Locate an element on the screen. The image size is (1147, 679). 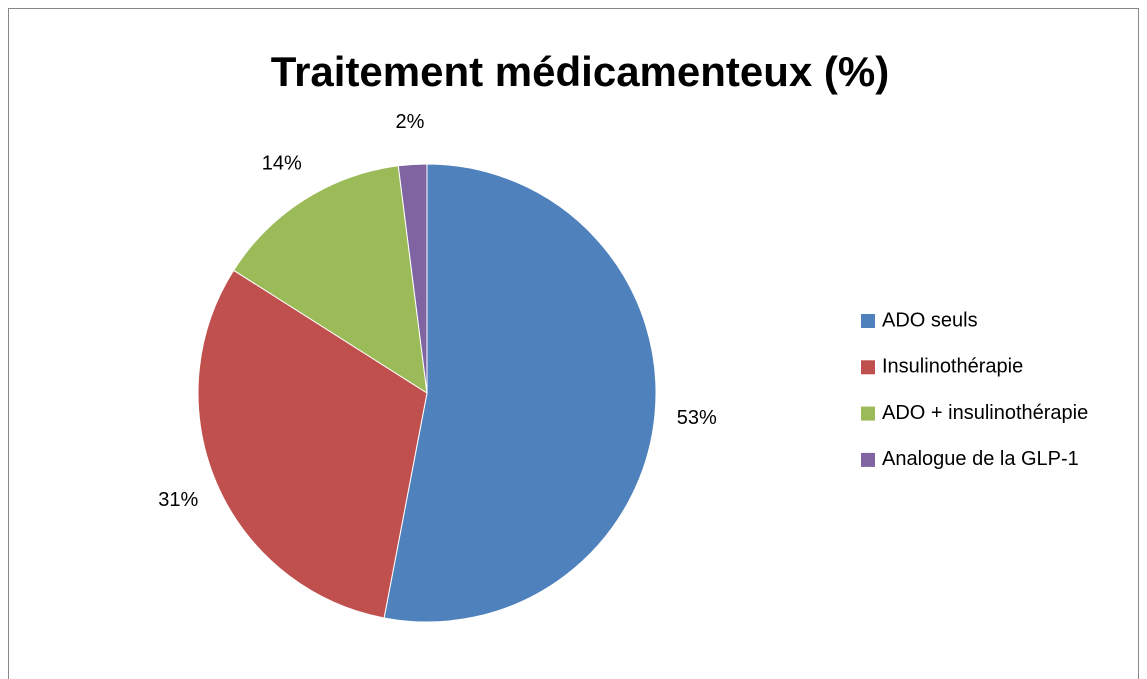
data-label: 53% is located at coordinates (697, 418).